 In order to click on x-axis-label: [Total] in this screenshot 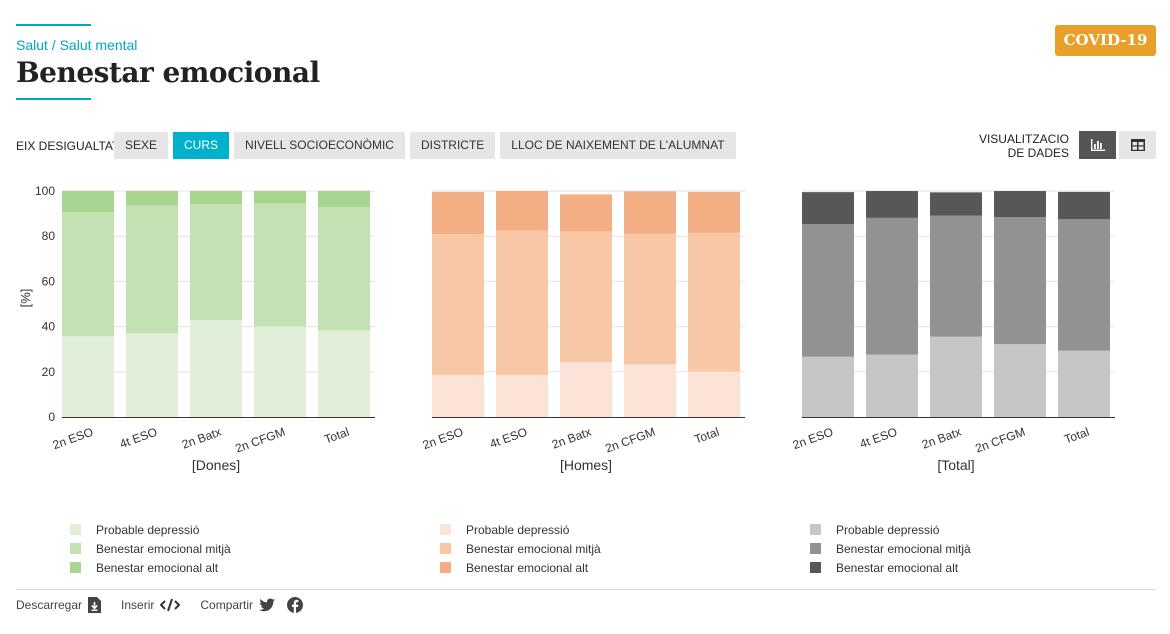, I will do `click(955, 465)`.